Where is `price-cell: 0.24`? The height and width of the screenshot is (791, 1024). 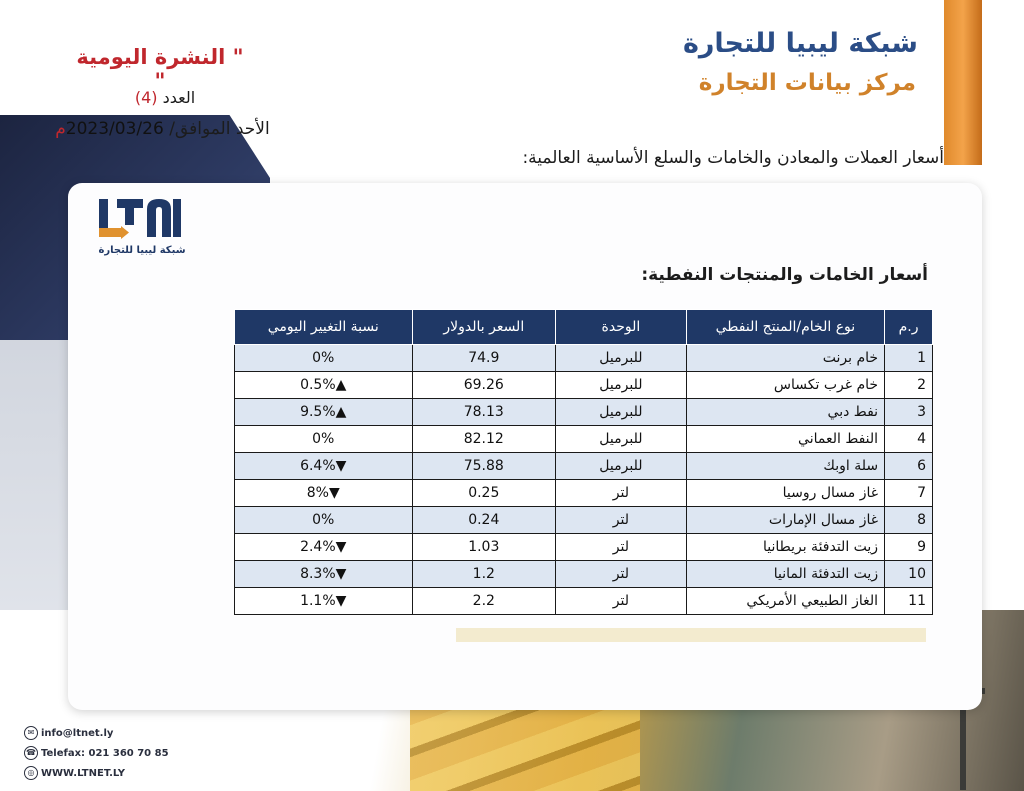 price-cell: 0.24 is located at coordinates (484, 520).